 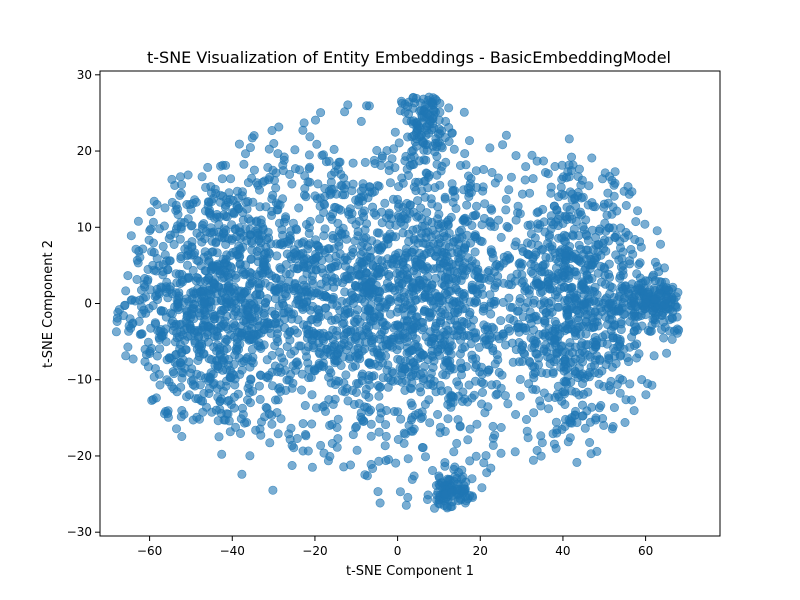 What do you see at coordinates (314, 551) in the screenshot?
I see `x-tick-label: −20` at bounding box center [314, 551].